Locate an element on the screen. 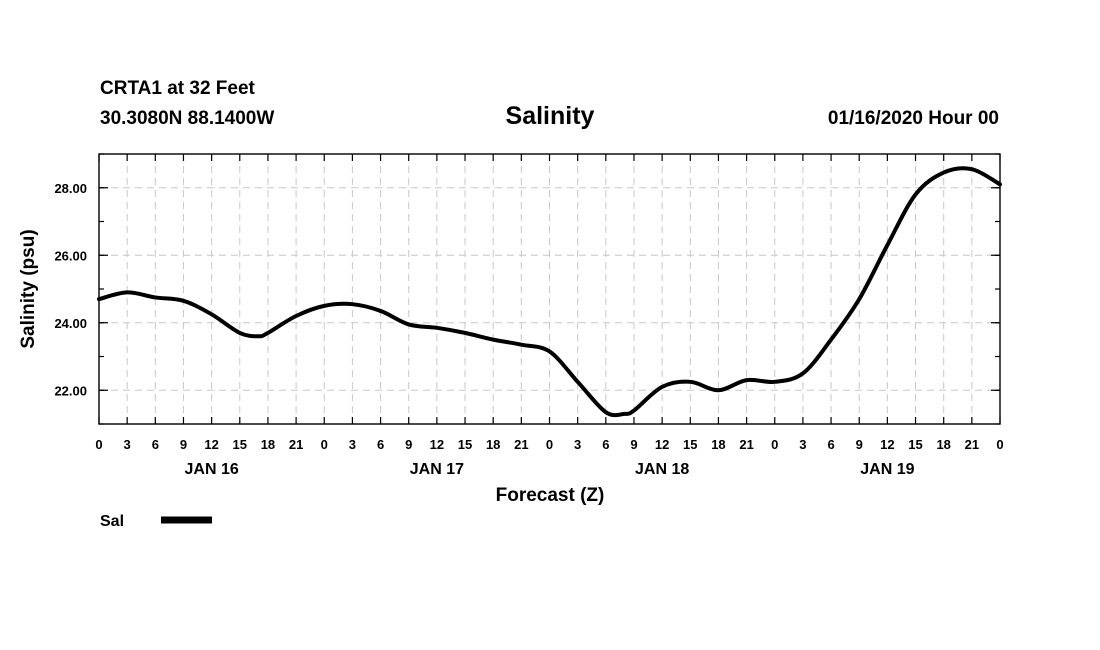  y-axis-label: Salinity (psu) is located at coordinates (28, 288).